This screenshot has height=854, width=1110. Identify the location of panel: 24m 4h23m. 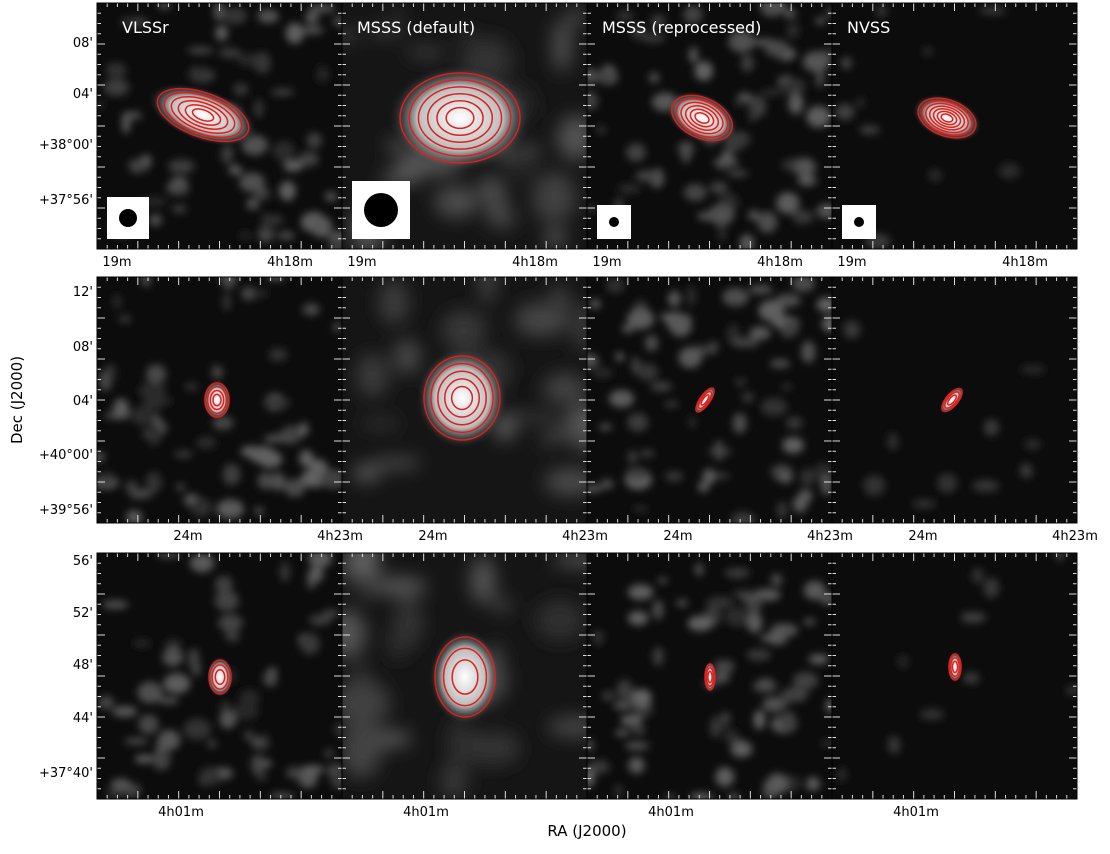
(474, 410).